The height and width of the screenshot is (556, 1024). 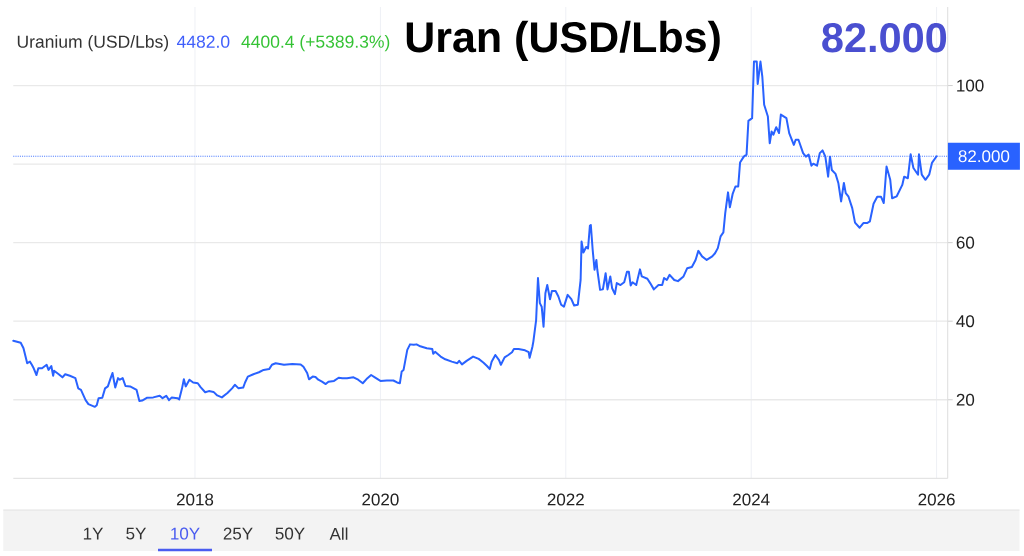 I want to click on y-tick-label: 100, so click(x=970, y=85).